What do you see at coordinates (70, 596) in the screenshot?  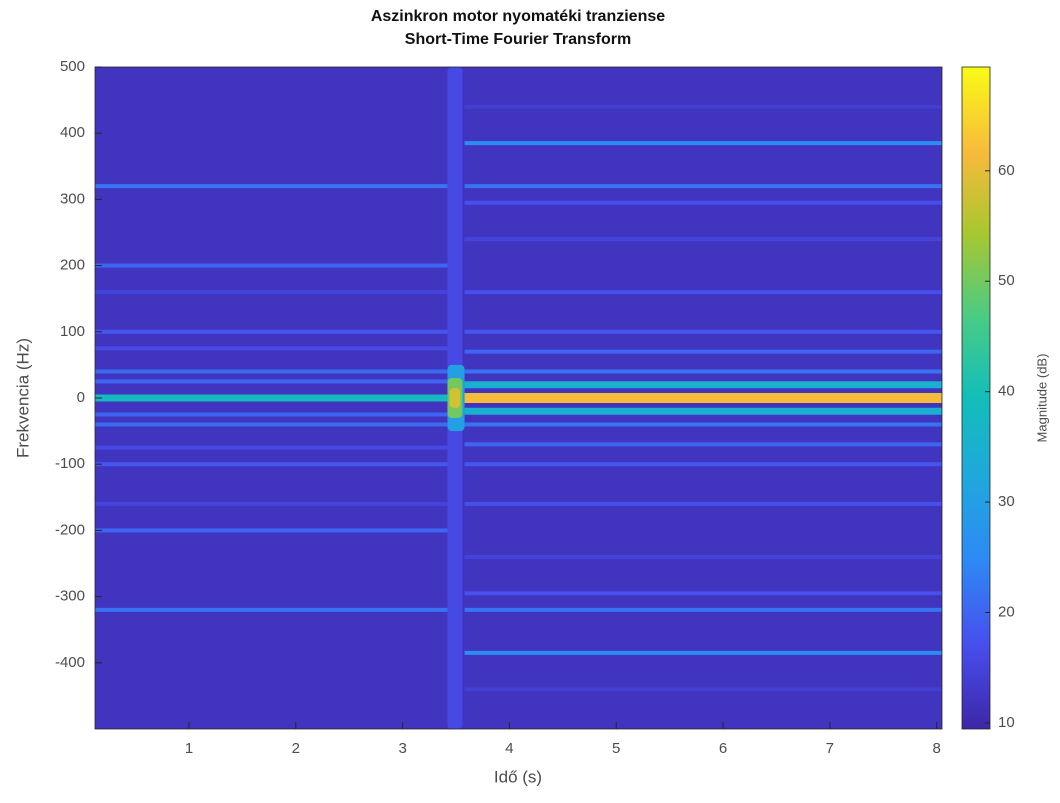 I see `y-tick-label: -300` at bounding box center [70, 596].